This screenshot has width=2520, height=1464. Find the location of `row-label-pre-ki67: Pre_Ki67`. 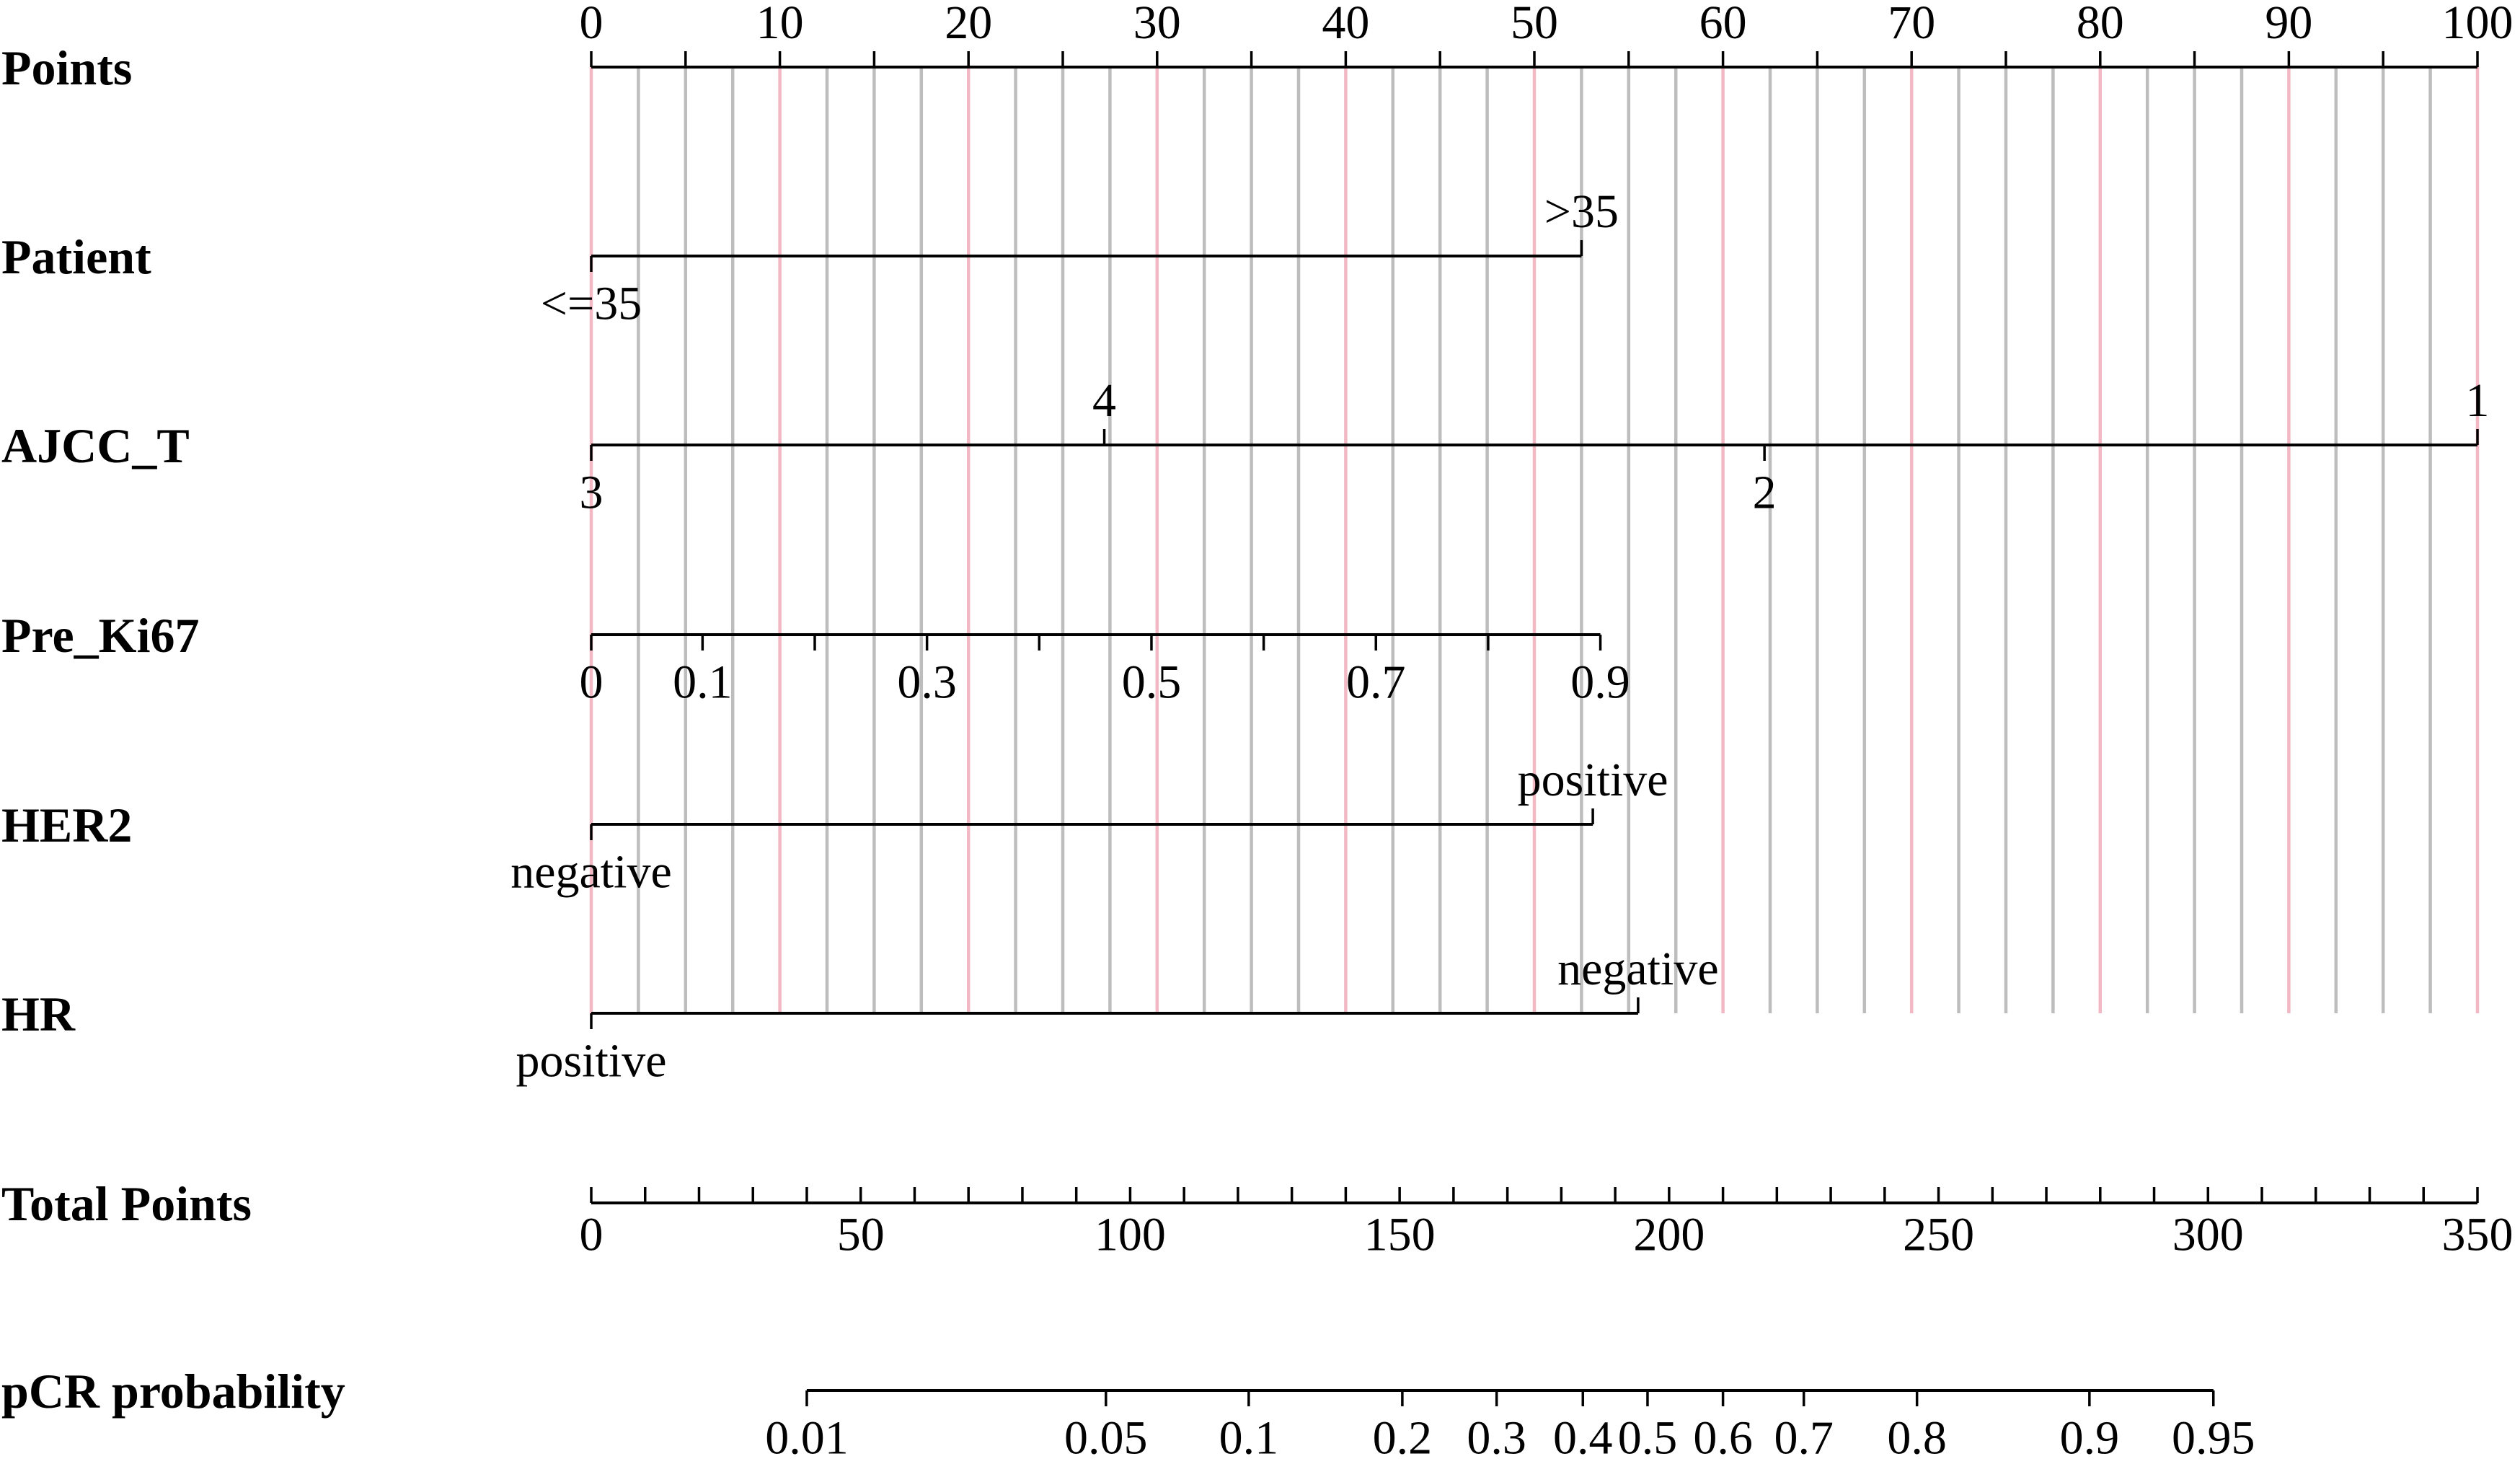

row-label-pre-ki67: Pre_Ki67 is located at coordinates (100, 635).